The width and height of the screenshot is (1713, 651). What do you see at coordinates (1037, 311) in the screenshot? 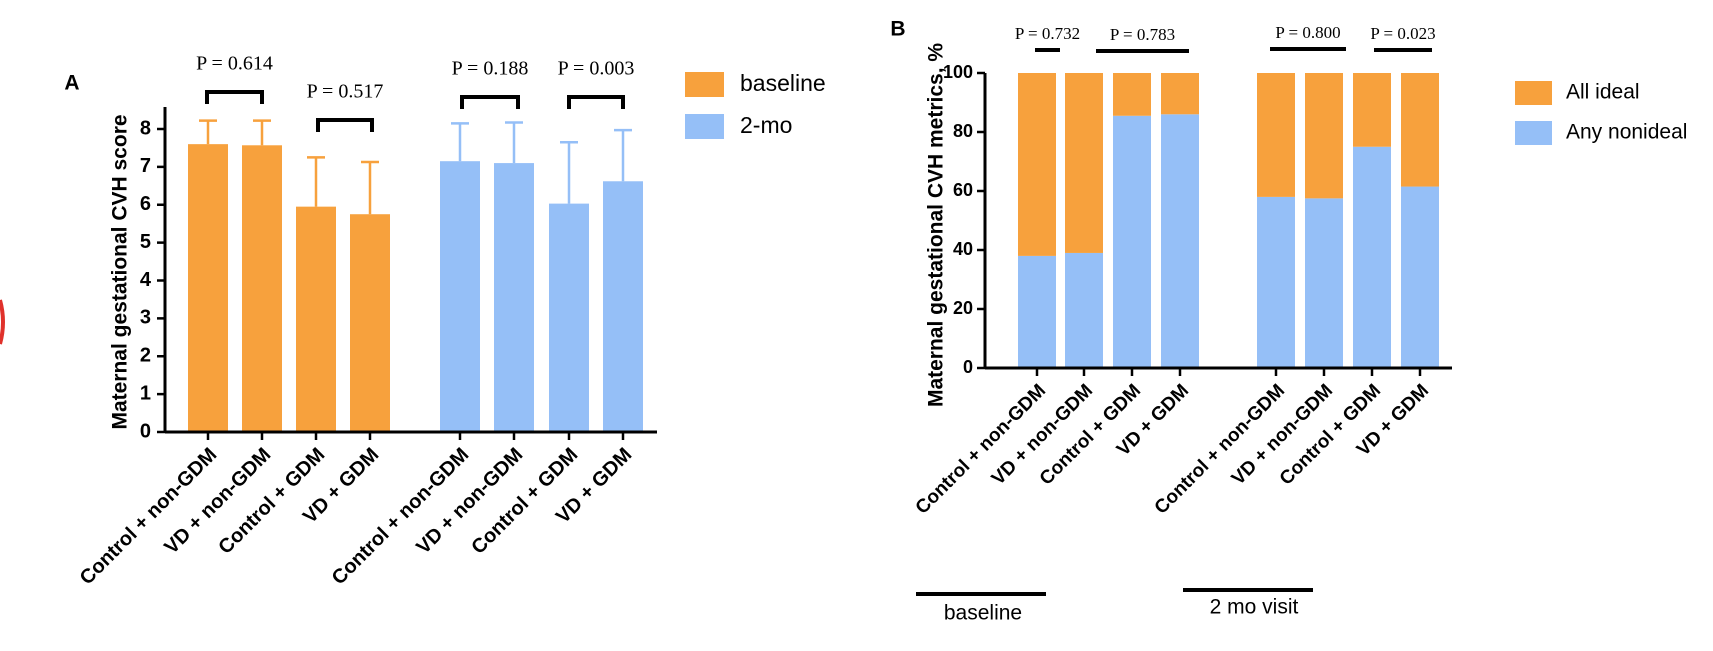
I see `stacked-bar-any-nonideal-baseline-control-non-gdm` at bounding box center [1037, 311].